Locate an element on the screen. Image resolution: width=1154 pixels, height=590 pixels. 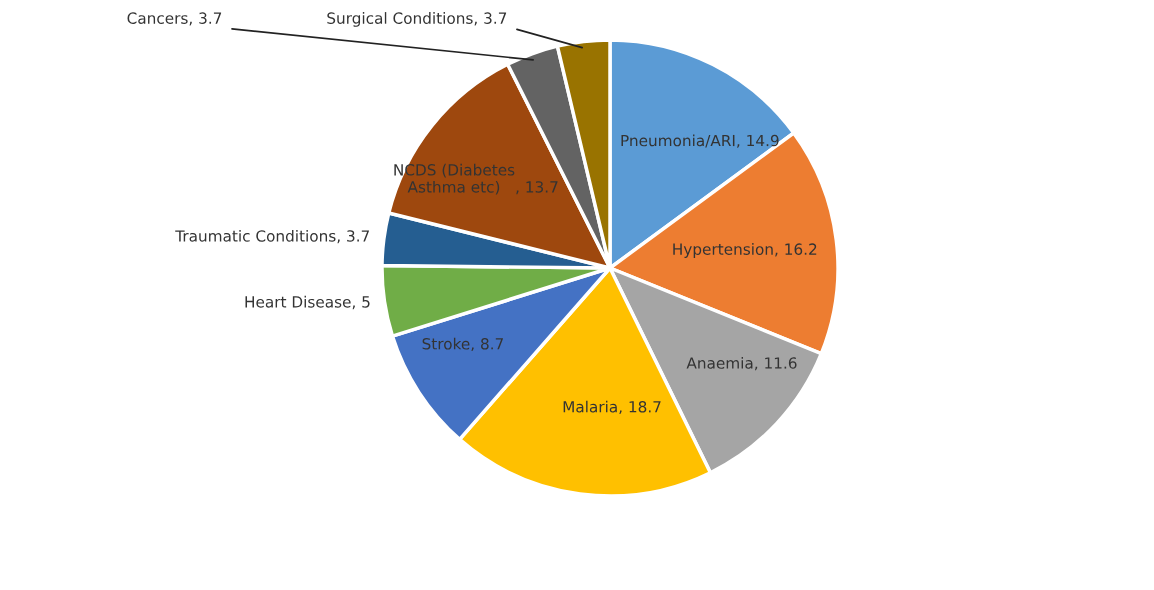
data-label: , 8.7 is located at coordinates (487, 345).